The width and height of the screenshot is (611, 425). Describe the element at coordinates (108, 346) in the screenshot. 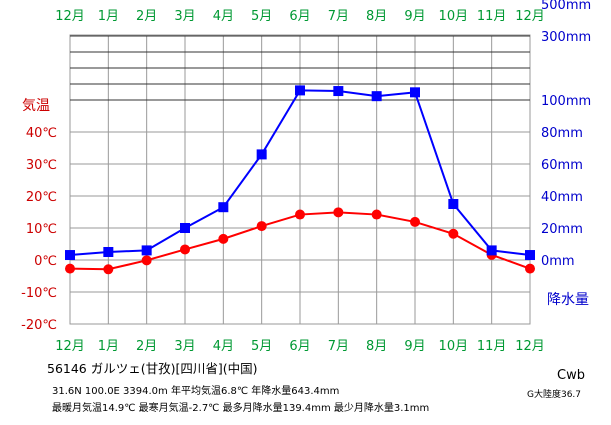

I see `month-label-bottom: 1月` at that location.